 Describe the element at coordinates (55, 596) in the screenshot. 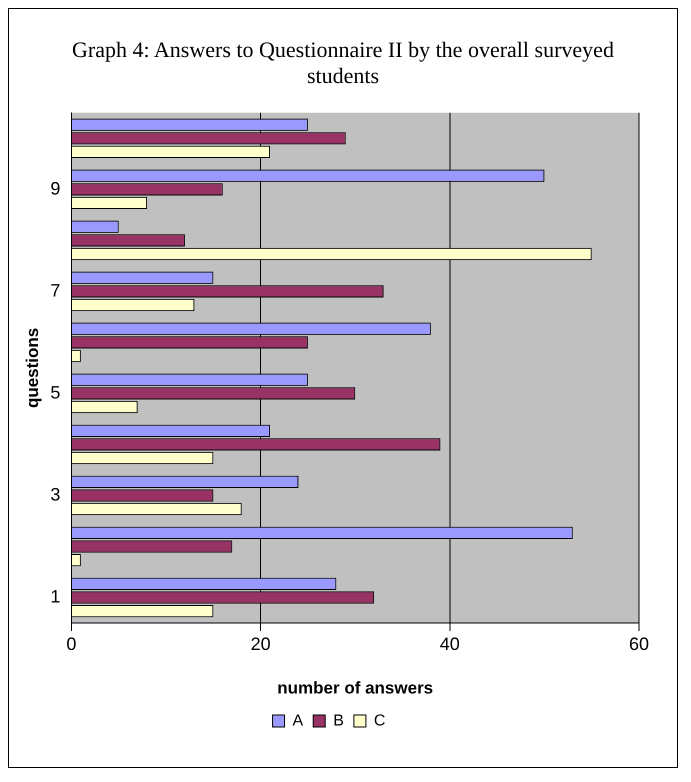

I see `y-tick-label: 1` at that location.